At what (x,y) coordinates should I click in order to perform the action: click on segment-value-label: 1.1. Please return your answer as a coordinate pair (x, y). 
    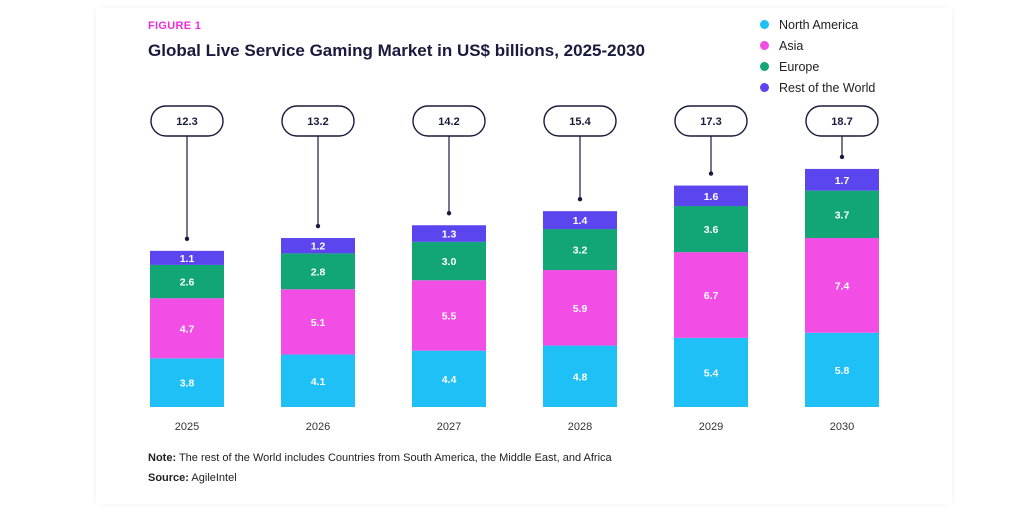
    Looking at the image, I should click on (187, 259).